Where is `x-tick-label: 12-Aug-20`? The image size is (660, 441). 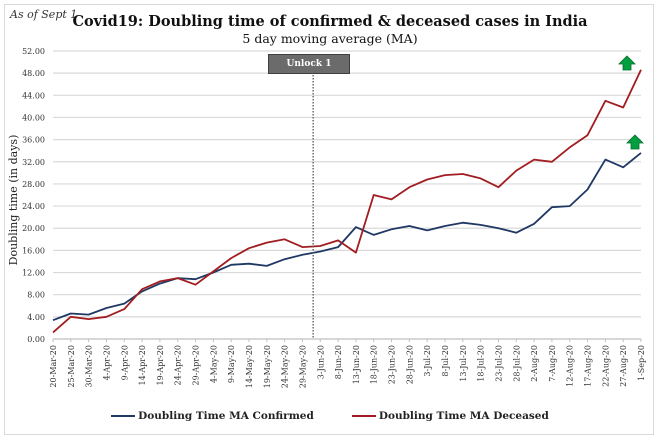 x-tick-label: 12-Aug-20 is located at coordinates (570, 366).